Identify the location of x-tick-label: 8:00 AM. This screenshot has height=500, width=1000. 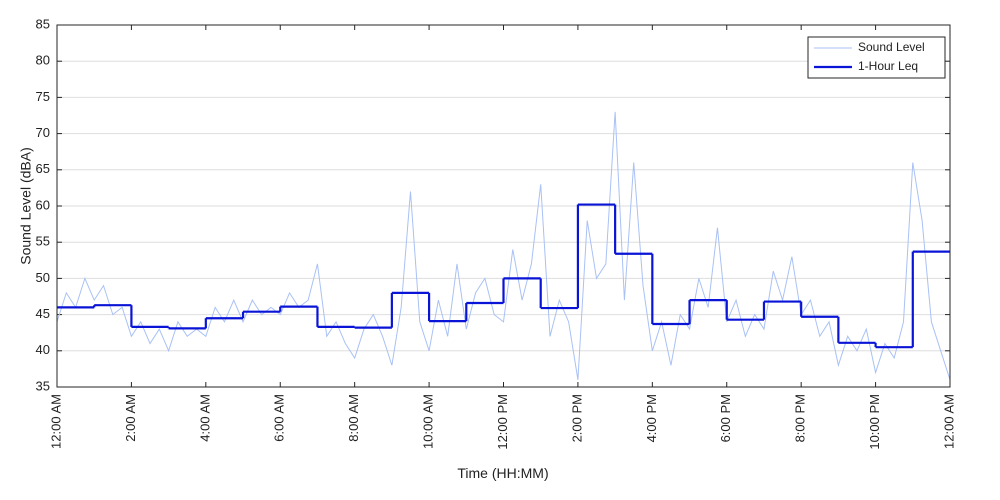
(353, 418).